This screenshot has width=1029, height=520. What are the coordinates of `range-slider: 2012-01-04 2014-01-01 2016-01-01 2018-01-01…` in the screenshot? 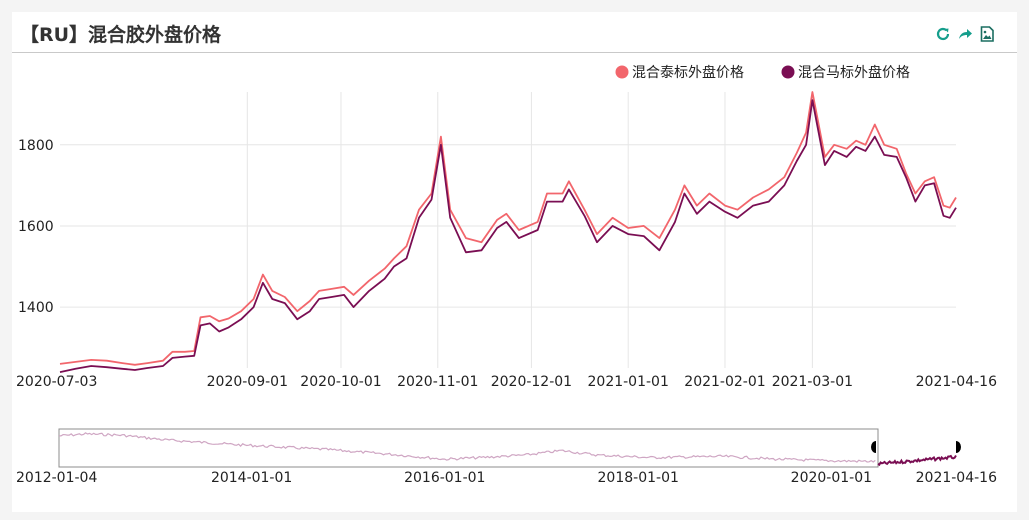 It's located at (506, 457).